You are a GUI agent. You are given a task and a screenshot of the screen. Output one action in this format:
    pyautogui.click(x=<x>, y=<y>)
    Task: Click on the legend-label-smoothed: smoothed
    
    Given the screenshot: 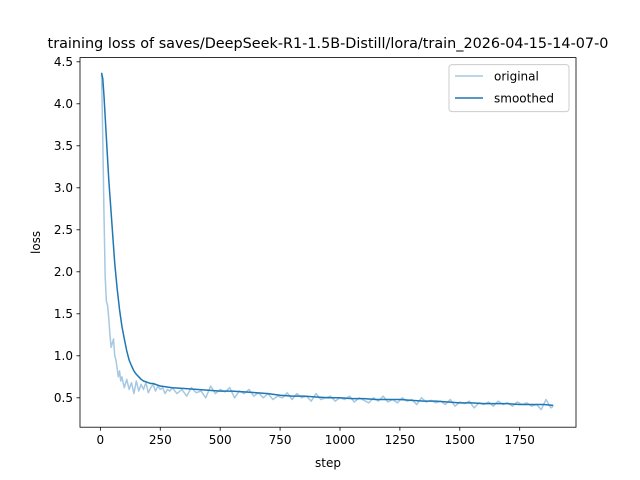 What is the action you would take?
    pyautogui.click(x=524, y=99)
    